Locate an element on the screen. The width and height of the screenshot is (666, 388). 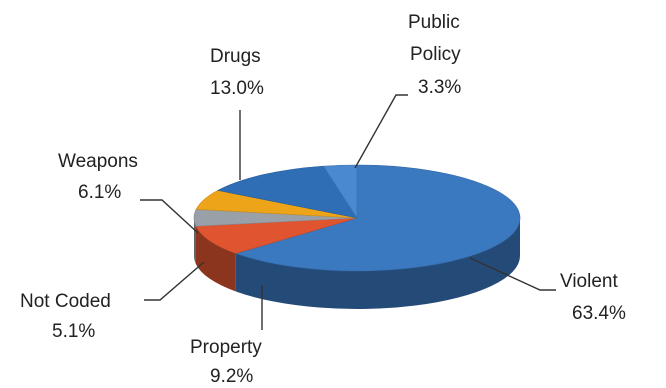
leader-line-violent is located at coordinates (512, 274).